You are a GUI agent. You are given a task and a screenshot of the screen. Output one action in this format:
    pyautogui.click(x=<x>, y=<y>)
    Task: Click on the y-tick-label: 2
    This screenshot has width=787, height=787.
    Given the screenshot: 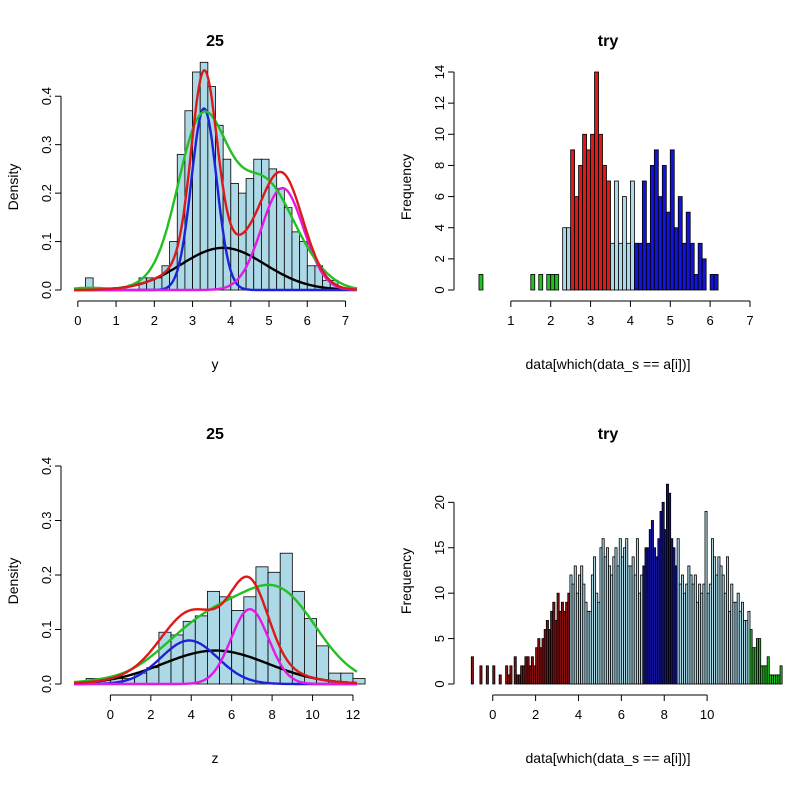 What is the action you would take?
    pyautogui.click(x=439, y=258)
    